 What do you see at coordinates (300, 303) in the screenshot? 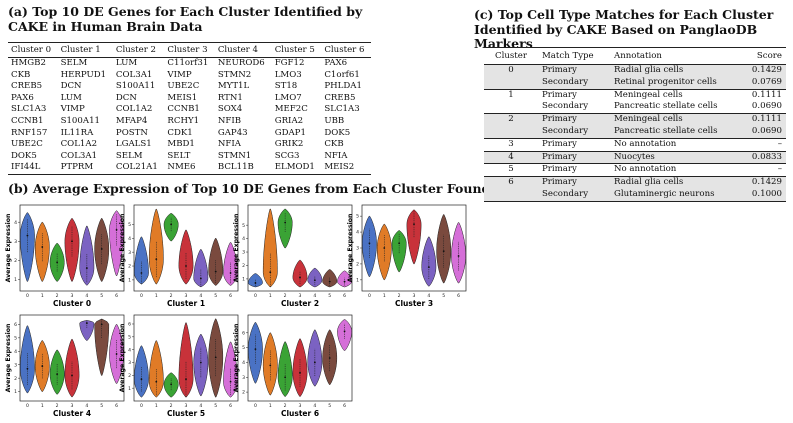
I see `panel-title: Cluster 2` at bounding box center [300, 303].